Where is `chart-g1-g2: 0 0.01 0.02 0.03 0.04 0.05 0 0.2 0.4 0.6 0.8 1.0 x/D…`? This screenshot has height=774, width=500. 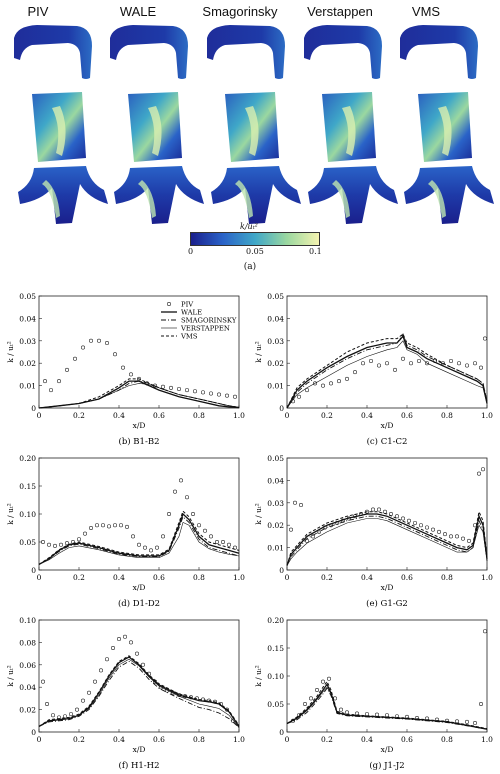 chart-g1-g2: 0 0.01 0.02 0.03 0.04 0.05 0 0.2 0.4 0.6 0.8 1.0 x/D… is located at coordinates (373, 531).